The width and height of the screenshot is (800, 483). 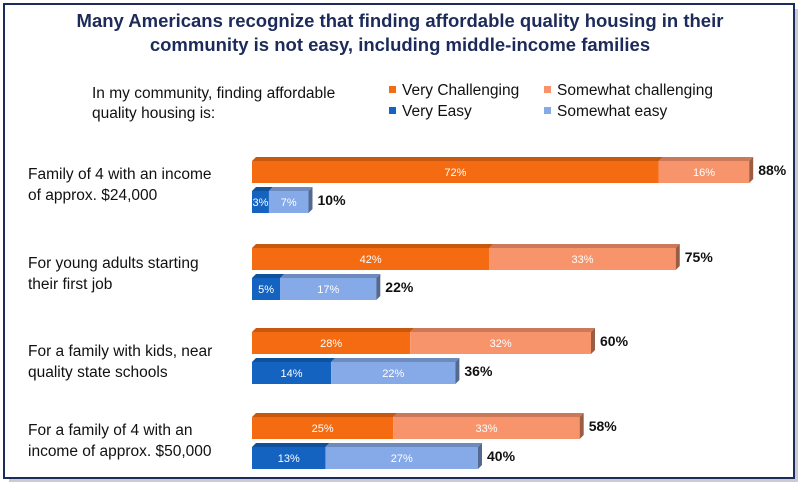 I want to click on category-label-3-line-2: income of approx. $50,000, so click(x=120, y=451).